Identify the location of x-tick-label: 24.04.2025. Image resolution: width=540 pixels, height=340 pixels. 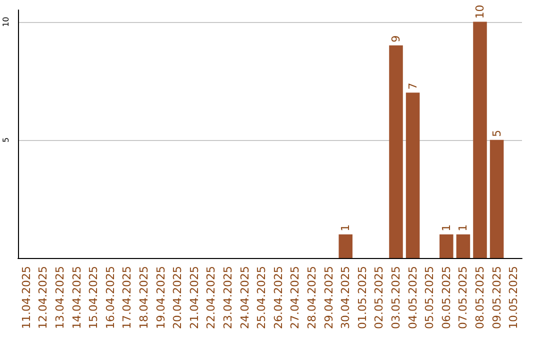
(245, 298).